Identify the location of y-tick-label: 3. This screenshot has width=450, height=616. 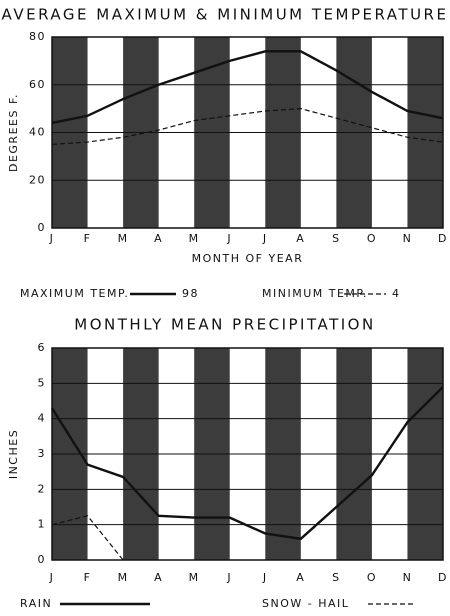
(42, 453).